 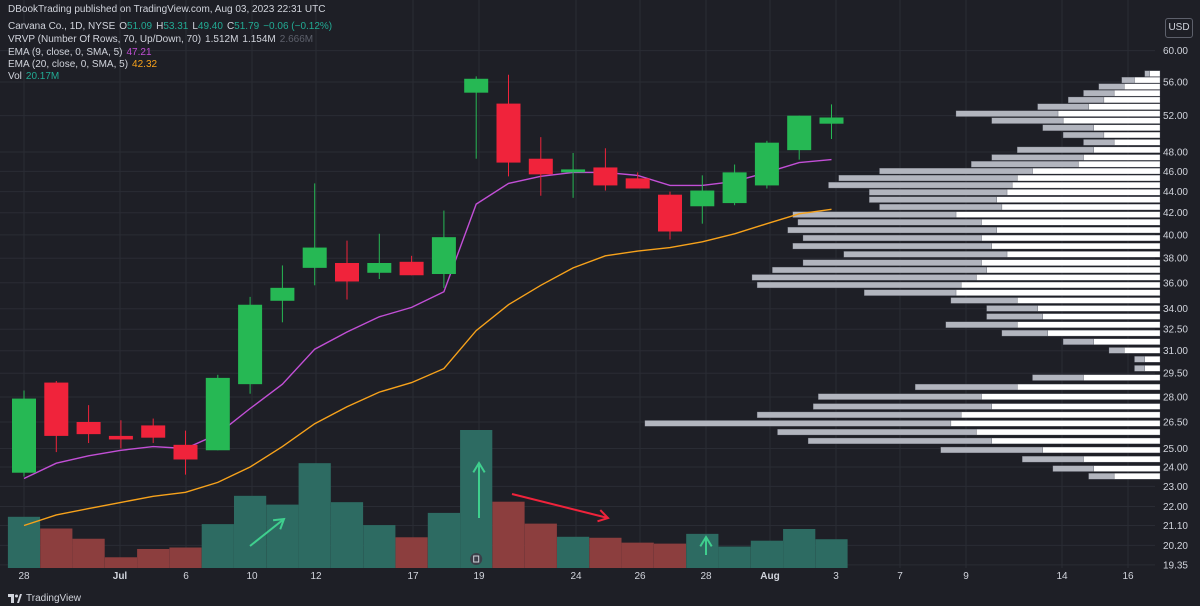 I want to click on ema20-legend: EMA (20, close, 0, SMA, 5) 42.32, so click(x=84, y=64).